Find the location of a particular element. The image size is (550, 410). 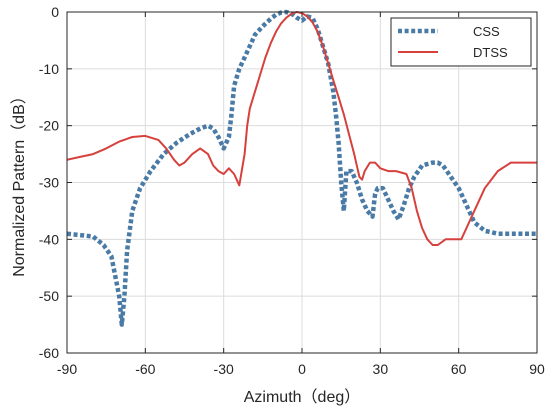

legend-label-dtss: DTSS is located at coordinates (490, 52).